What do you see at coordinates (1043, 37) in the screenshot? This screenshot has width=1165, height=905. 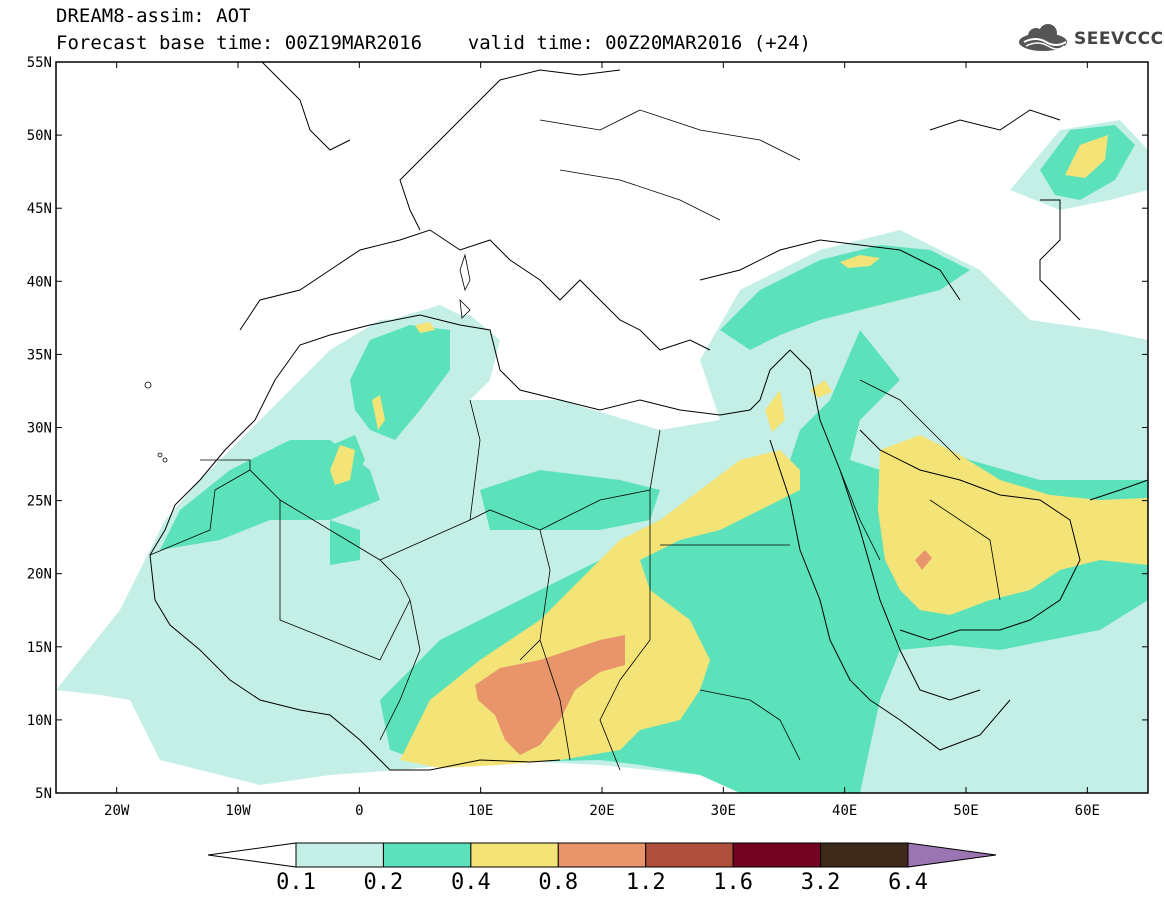 I see `cloud-icon` at bounding box center [1043, 37].